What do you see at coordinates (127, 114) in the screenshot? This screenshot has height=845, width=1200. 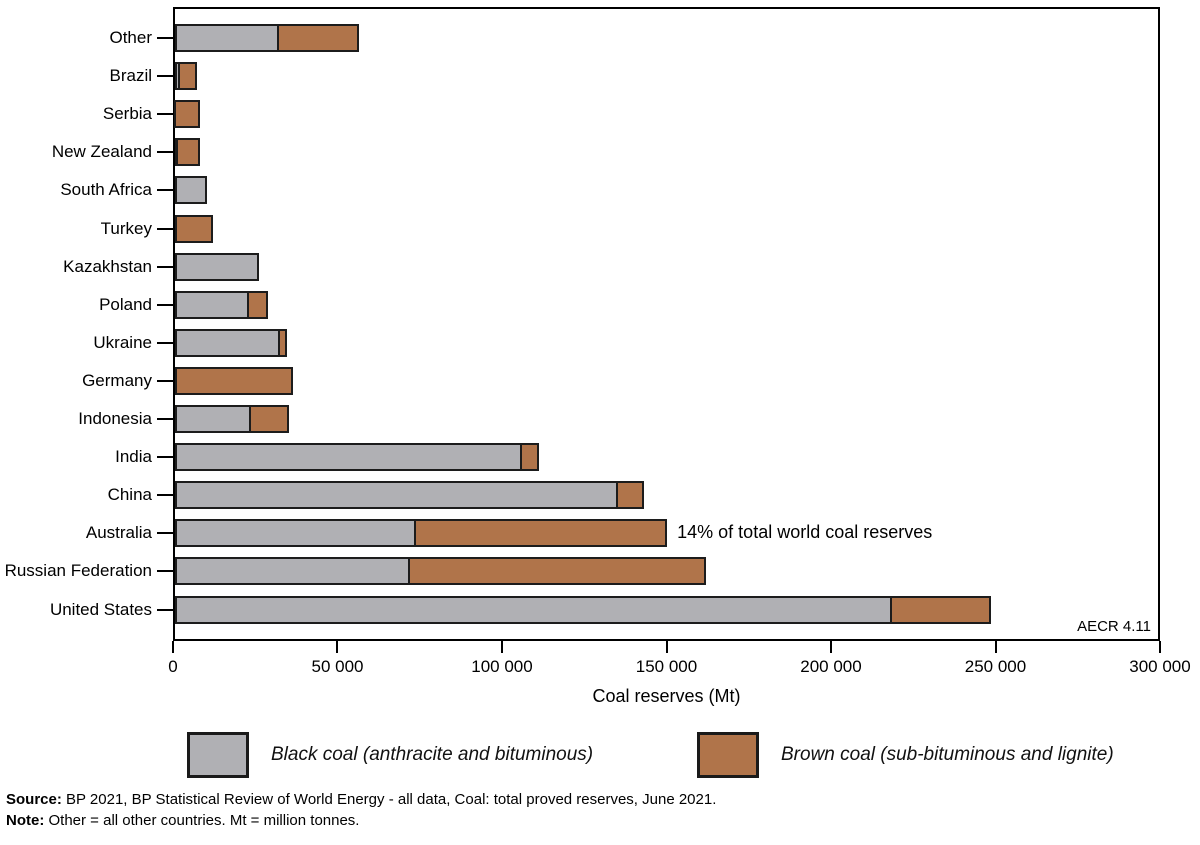 I see `category-label-serbia: Serbia` at bounding box center [127, 114].